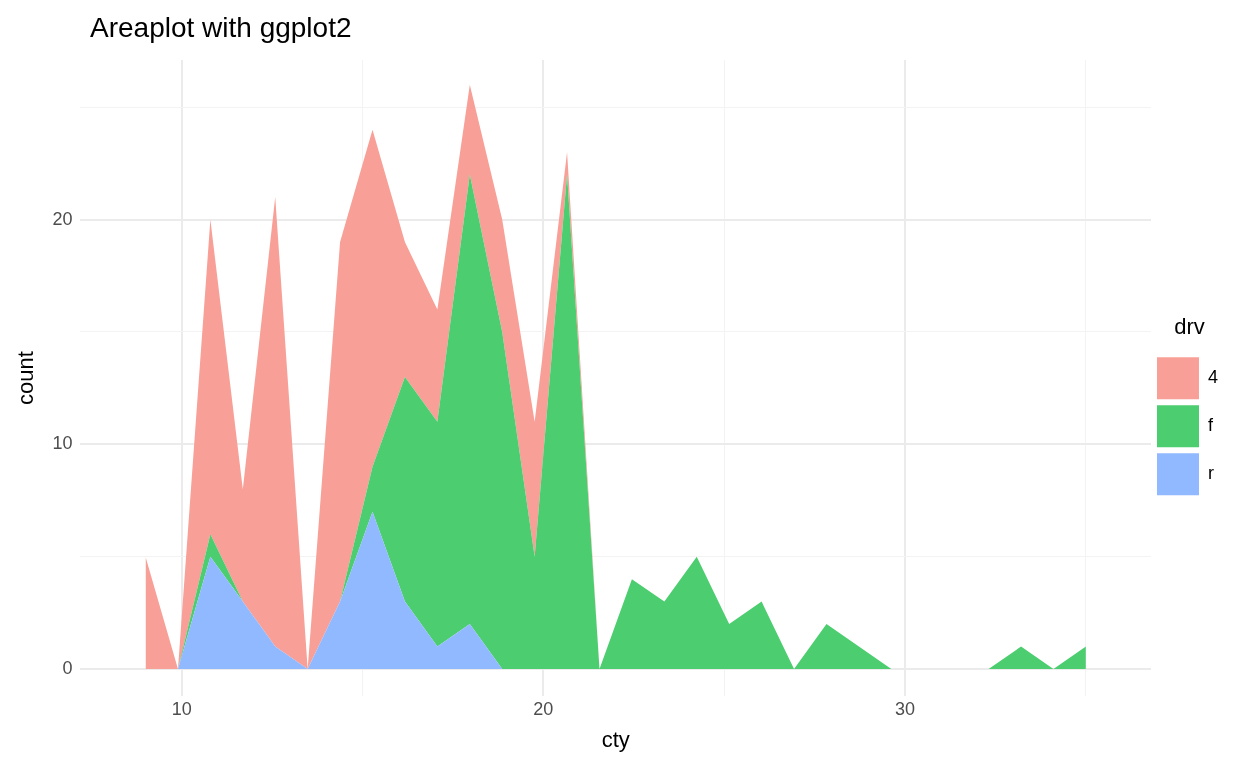 This screenshot has height=768, width=1248. I want to click on x-tick-label: 20, so click(543, 708).